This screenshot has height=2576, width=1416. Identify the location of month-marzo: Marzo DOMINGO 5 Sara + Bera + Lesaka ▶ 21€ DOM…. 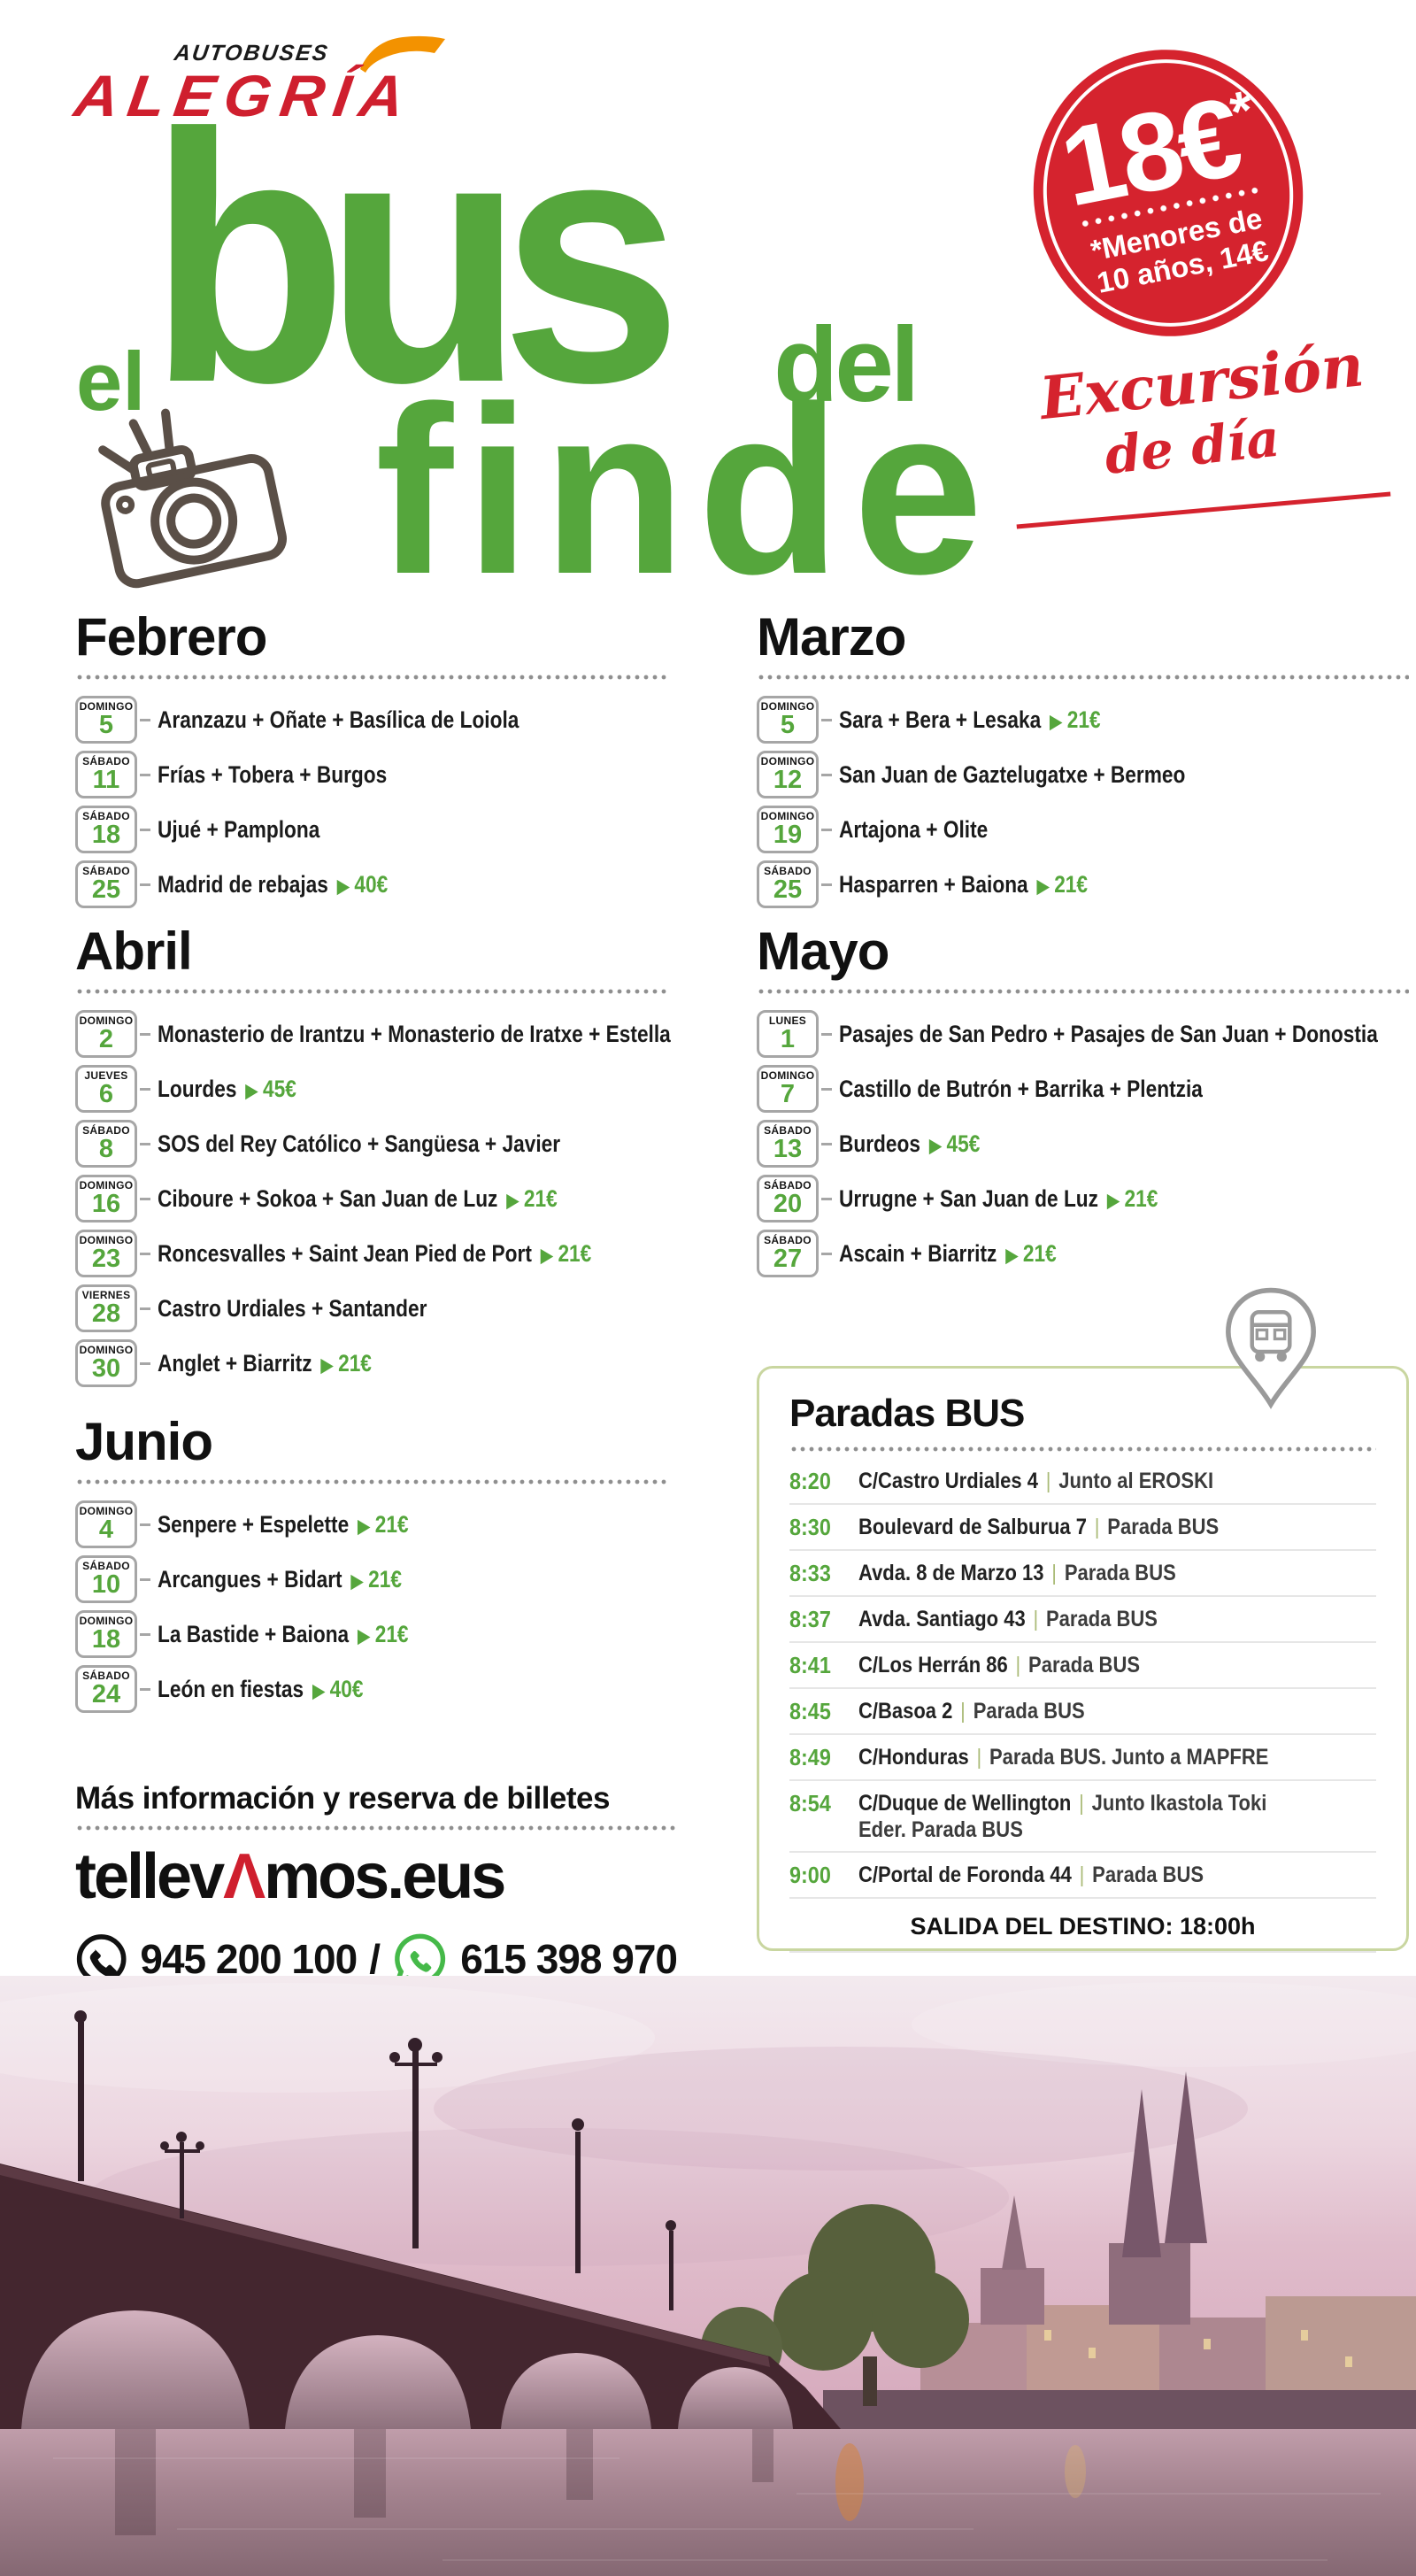
(1083, 759).